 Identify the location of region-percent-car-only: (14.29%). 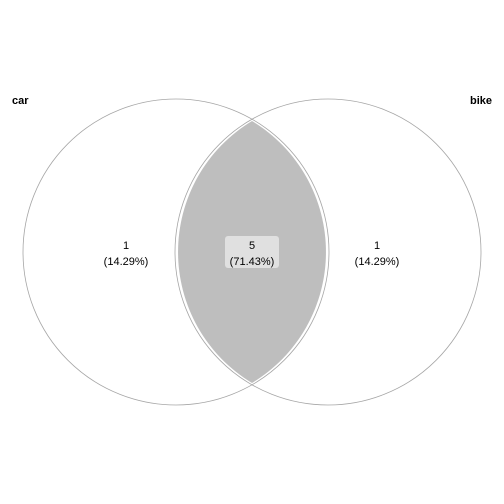
(126, 262).